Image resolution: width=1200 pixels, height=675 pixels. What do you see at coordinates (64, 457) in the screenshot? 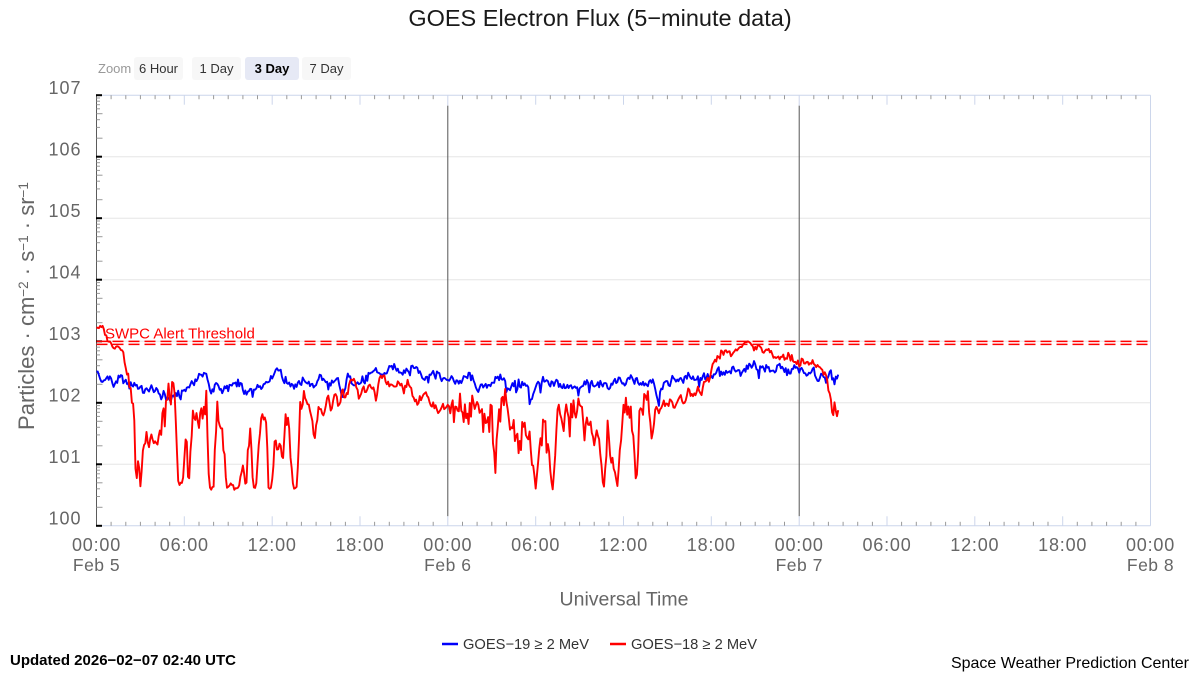
I see `svg-text: 101` at bounding box center [64, 457].